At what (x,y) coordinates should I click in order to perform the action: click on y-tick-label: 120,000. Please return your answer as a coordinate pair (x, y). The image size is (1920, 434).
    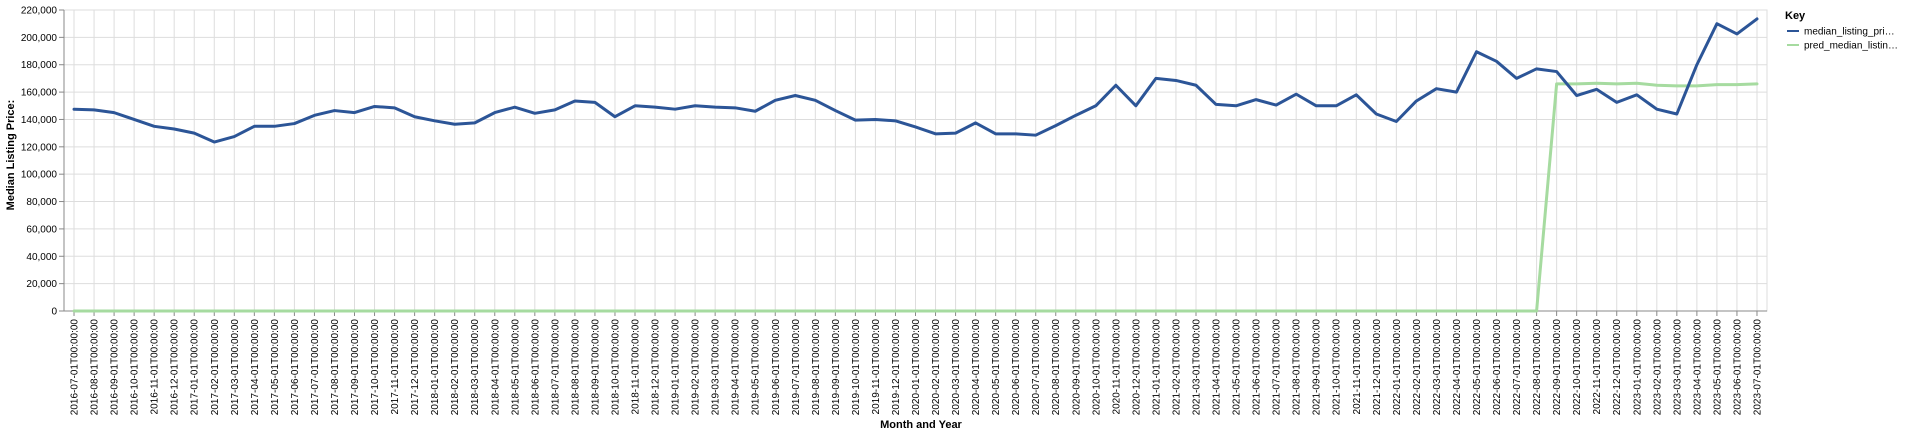
    Looking at the image, I should click on (39, 147).